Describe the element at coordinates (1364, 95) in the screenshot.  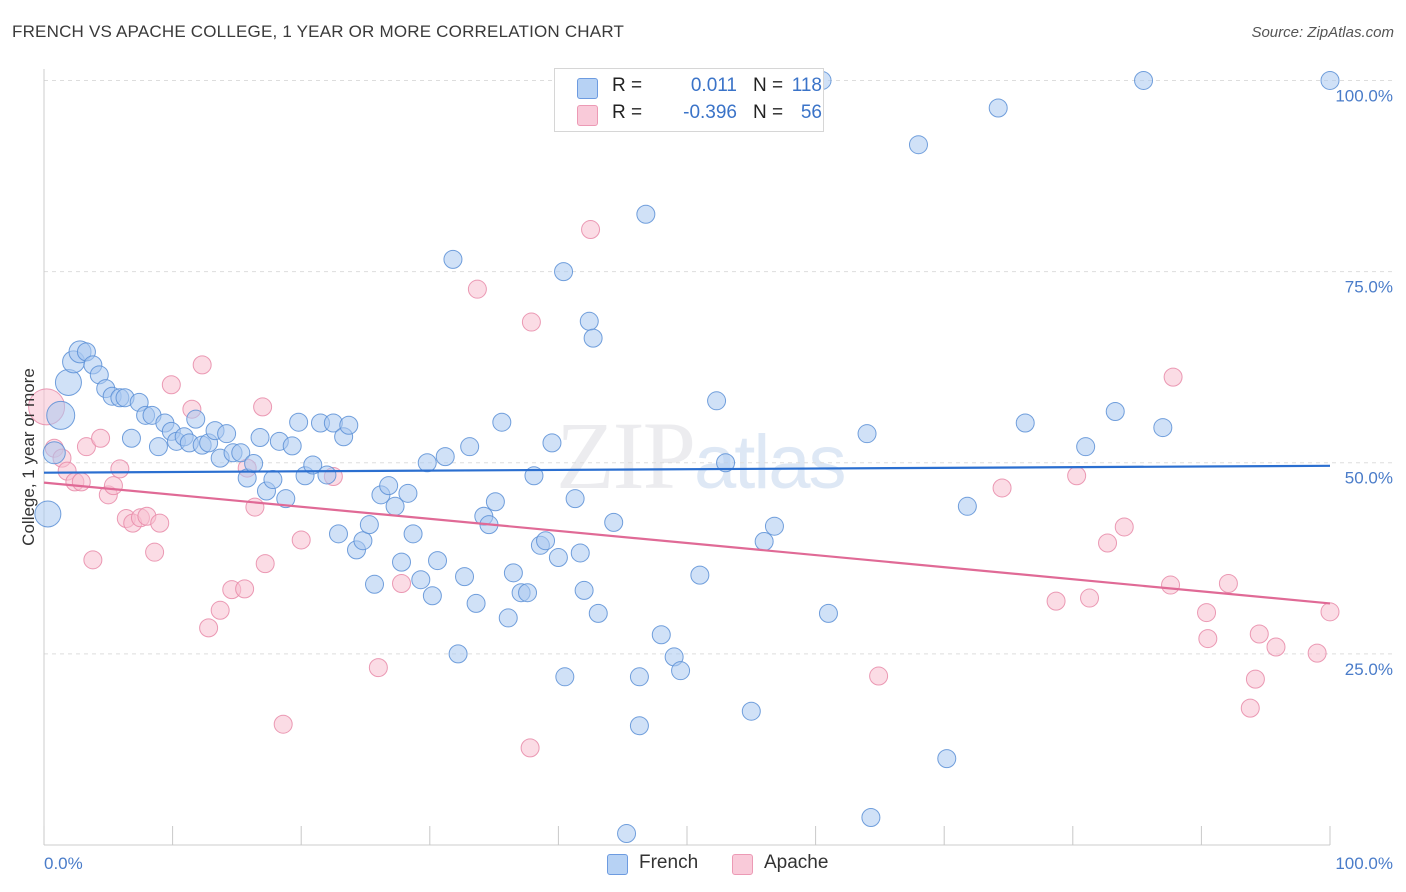
I see `y-tick-label: 100.0%` at that location.